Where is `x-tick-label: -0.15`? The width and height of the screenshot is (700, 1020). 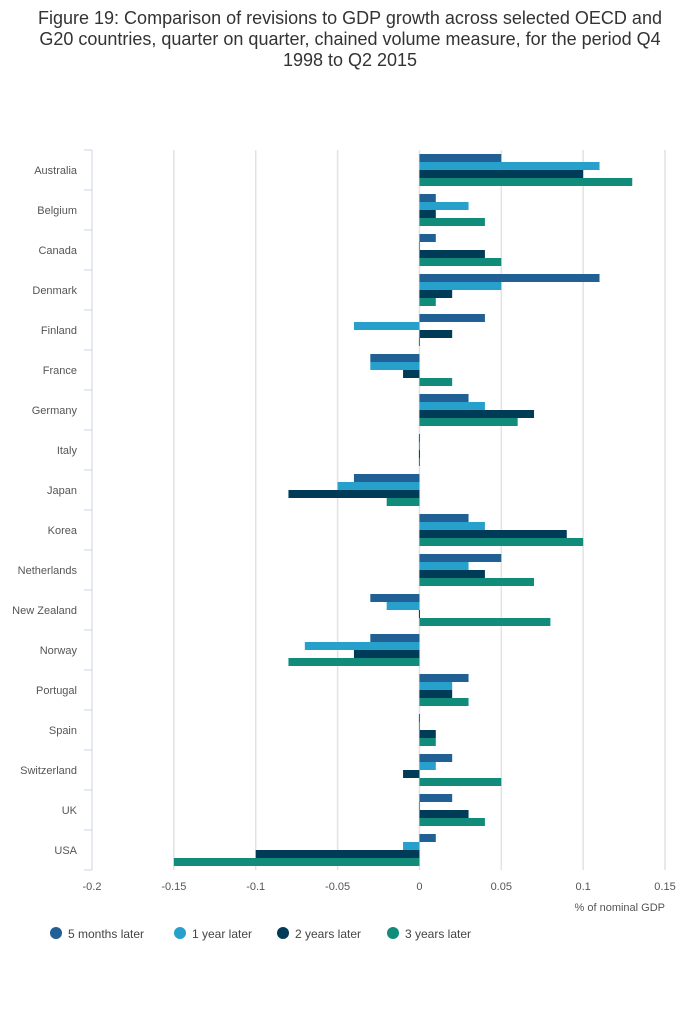 x-tick-label: -0.15 is located at coordinates (173, 887).